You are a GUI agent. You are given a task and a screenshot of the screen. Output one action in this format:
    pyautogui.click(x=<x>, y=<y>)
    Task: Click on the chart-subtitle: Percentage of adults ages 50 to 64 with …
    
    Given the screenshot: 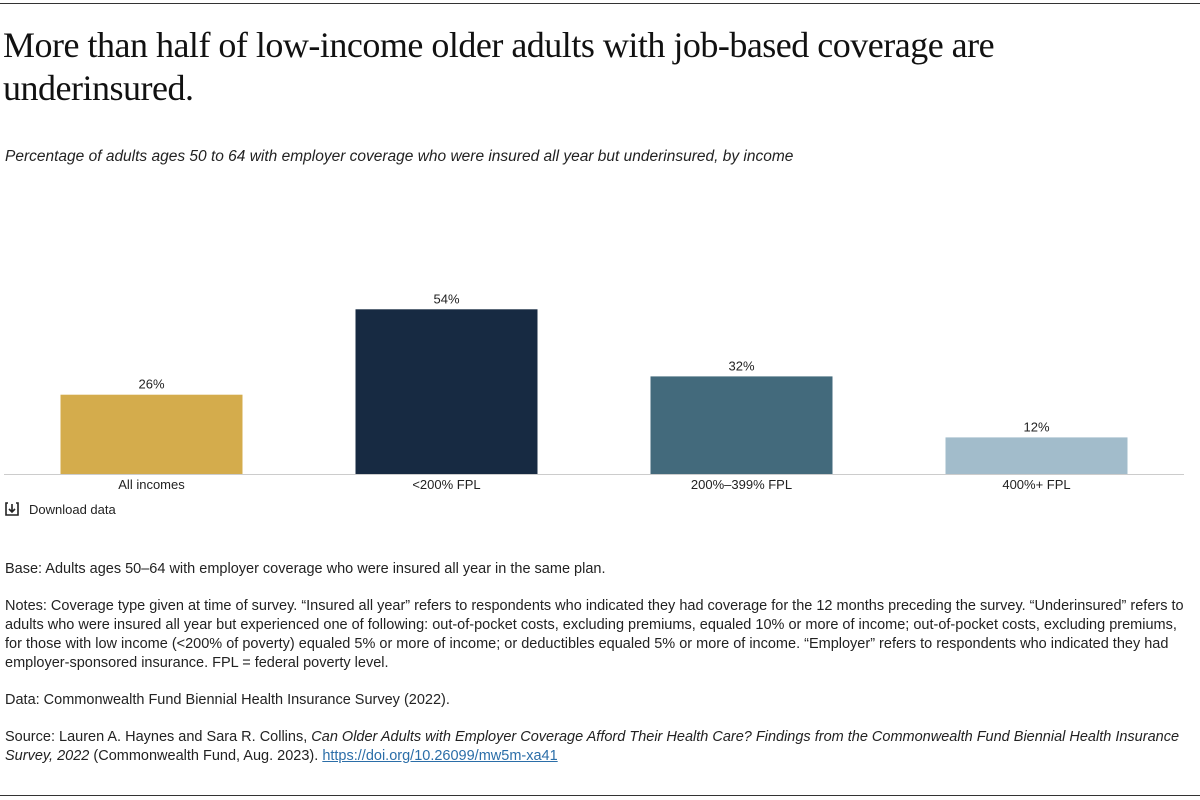 What is the action you would take?
    pyautogui.click(x=399, y=156)
    